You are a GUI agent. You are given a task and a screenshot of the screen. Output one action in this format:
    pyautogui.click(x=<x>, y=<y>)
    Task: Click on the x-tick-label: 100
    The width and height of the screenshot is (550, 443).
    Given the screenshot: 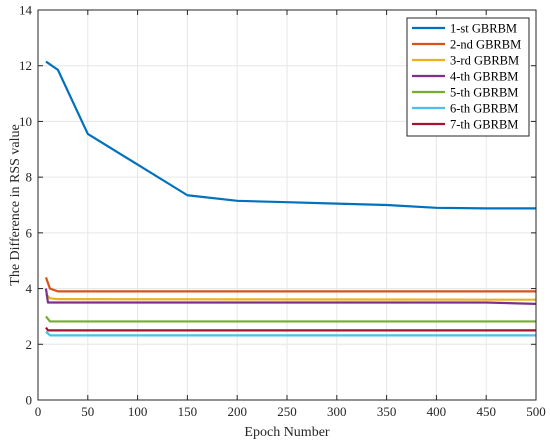 What is the action you would take?
    pyautogui.click(x=138, y=411)
    